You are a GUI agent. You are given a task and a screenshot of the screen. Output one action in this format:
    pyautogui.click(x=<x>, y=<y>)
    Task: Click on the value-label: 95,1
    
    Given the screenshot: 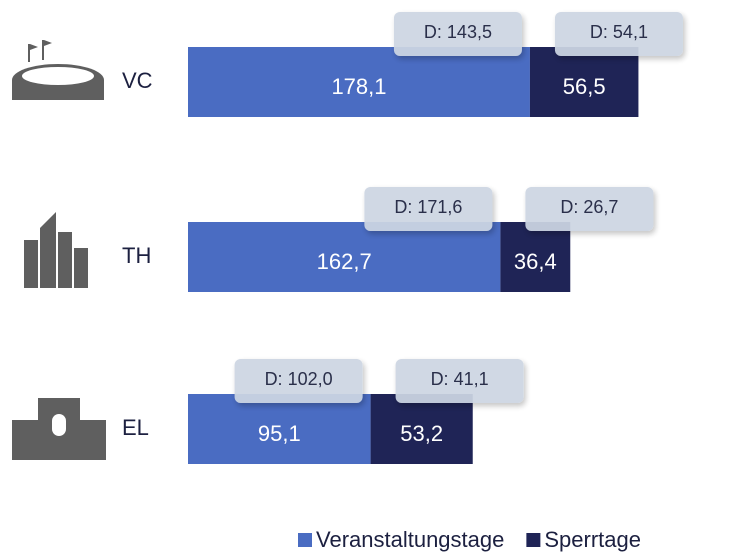 What is the action you would take?
    pyautogui.click(x=279, y=433)
    